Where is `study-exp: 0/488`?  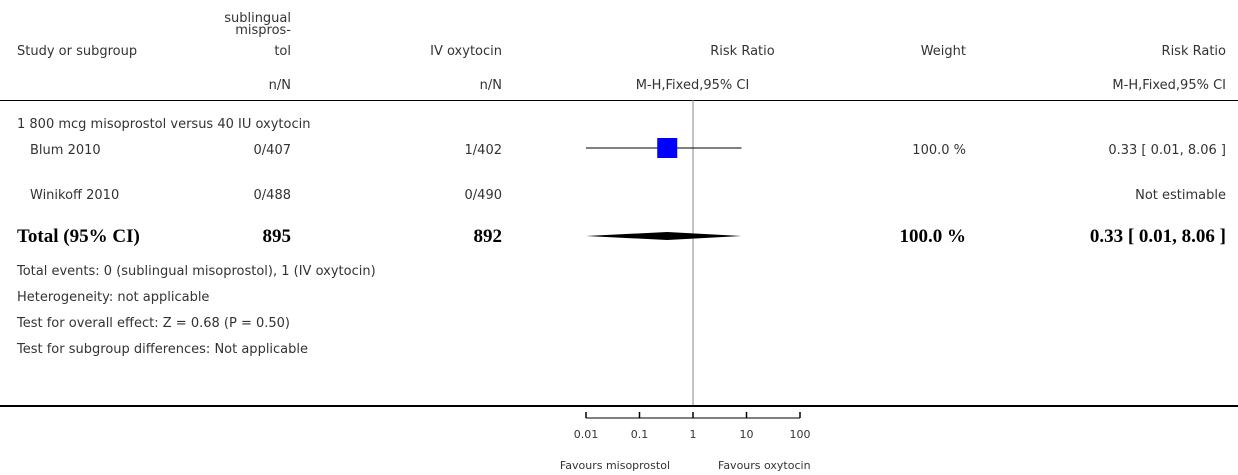
study-exp: 0/488 is located at coordinates (272, 195).